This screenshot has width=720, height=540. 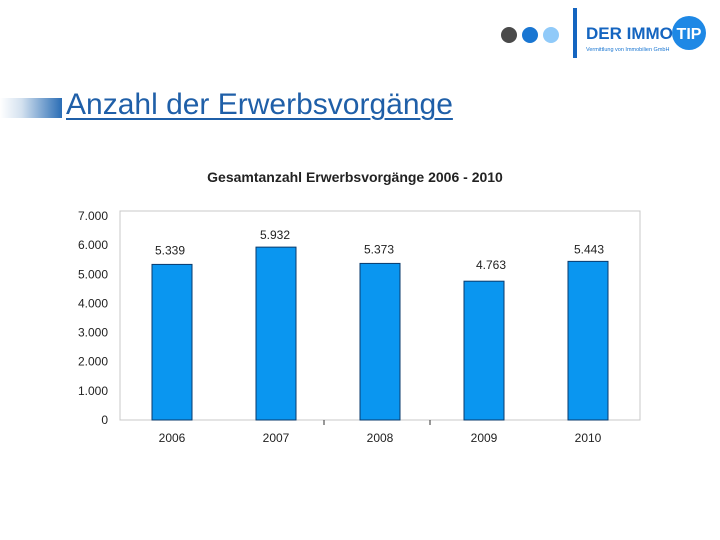 What do you see at coordinates (627, 50) in the screenshot?
I see `logo-tagline: Vermittlung von Immobilien GmbH` at bounding box center [627, 50].